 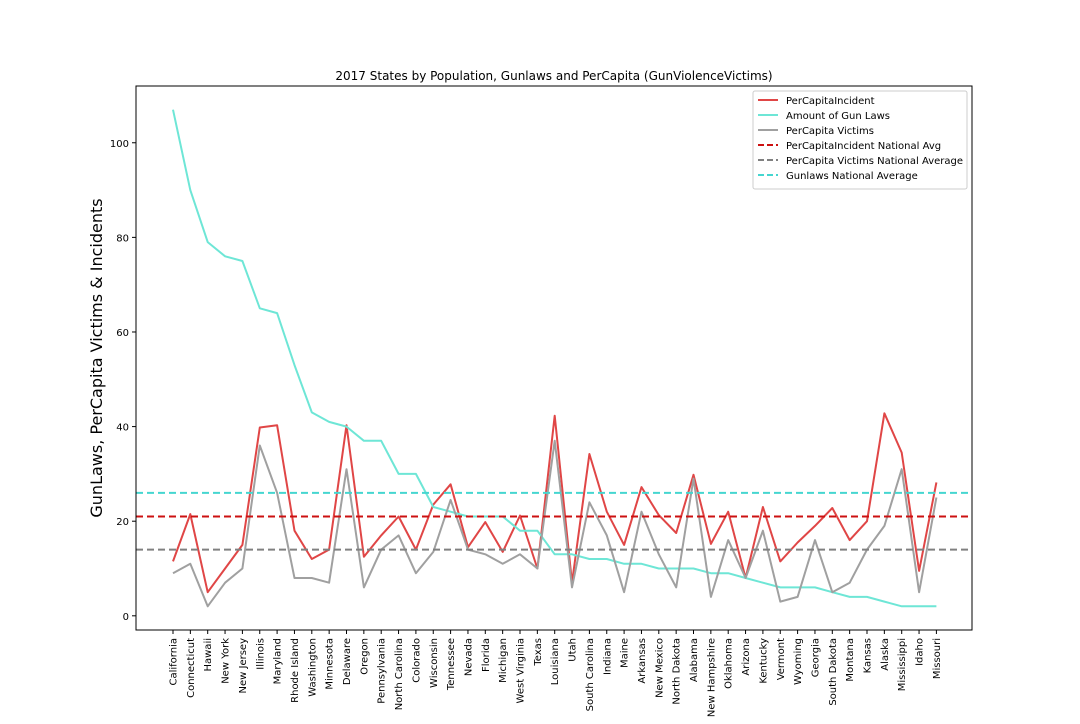 What do you see at coordinates (382, 671) in the screenshot?
I see `x-tick-label: Pennsylvania` at bounding box center [382, 671].